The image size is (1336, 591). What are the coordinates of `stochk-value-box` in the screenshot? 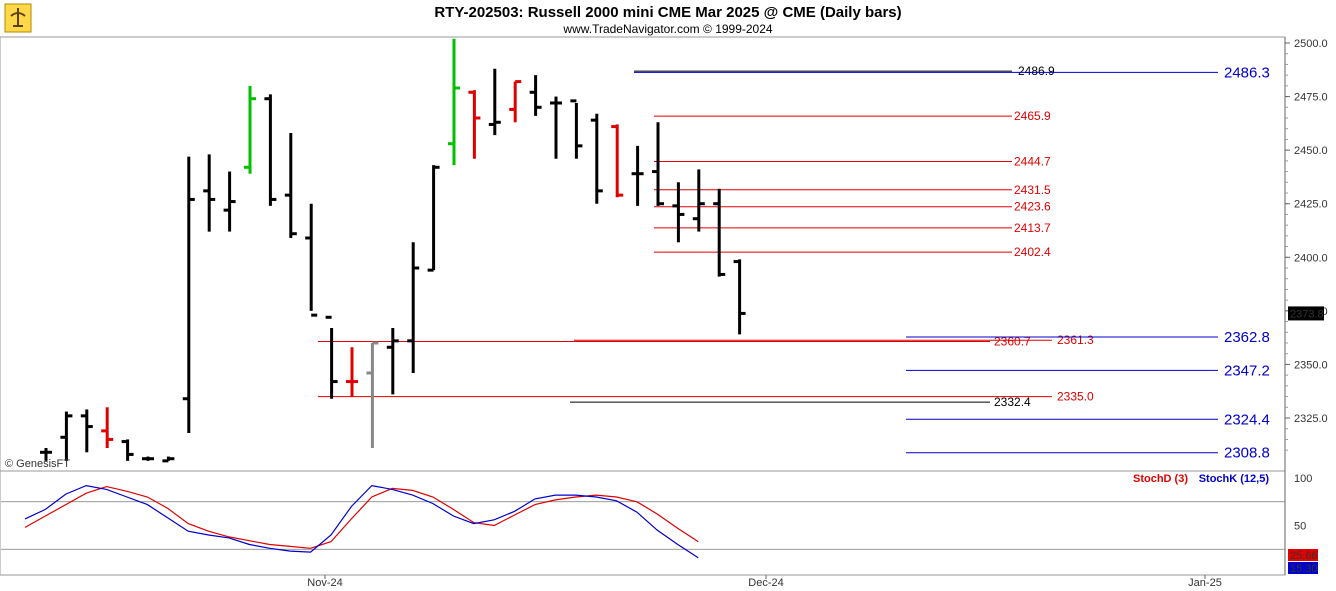 It's located at (1303, 568).